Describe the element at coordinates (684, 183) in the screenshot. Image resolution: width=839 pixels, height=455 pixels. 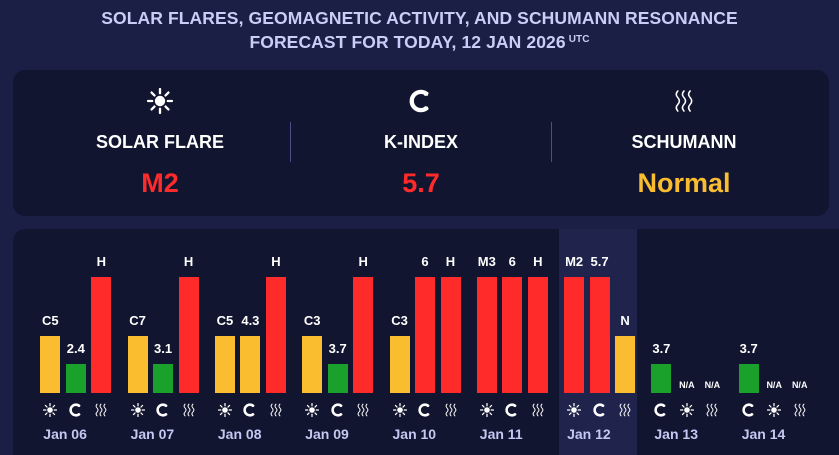
I see `schumann-value: Normal` at that location.